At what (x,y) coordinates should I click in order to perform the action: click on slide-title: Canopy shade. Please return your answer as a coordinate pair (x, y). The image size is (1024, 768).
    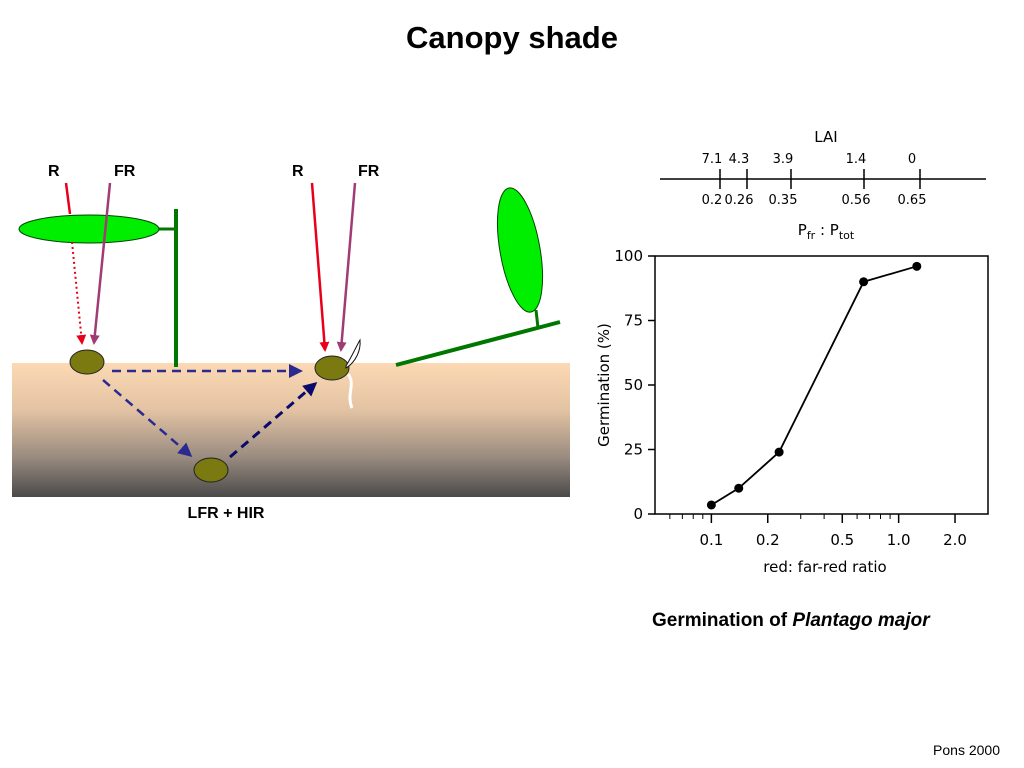
    Looking at the image, I should click on (512, 37).